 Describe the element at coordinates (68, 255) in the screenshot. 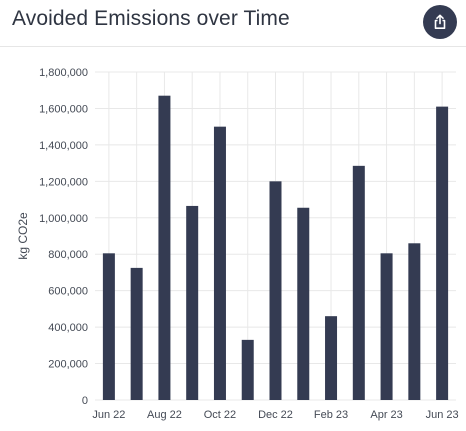

I see `y-tick-label: 800,000` at that location.